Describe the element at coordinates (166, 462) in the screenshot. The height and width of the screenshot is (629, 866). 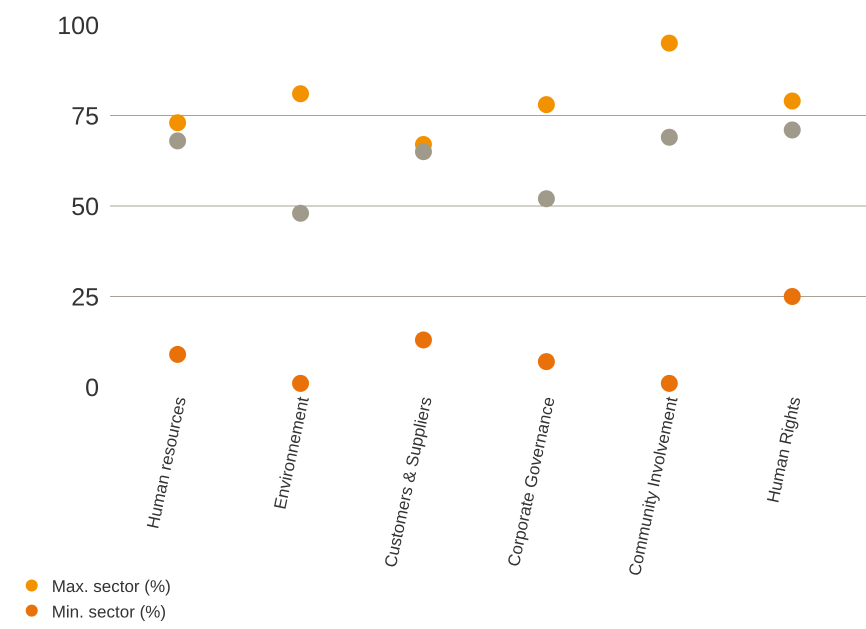
I see `x-tick-label: Human resources` at that location.